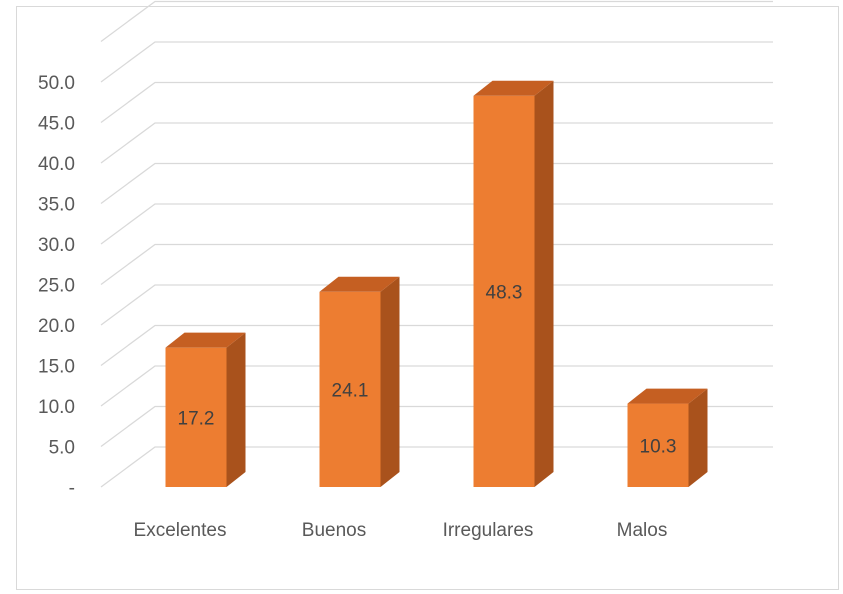  Describe the element at coordinates (56, 326) in the screenshot. I see `y-tick-label: 20.0` at that location.